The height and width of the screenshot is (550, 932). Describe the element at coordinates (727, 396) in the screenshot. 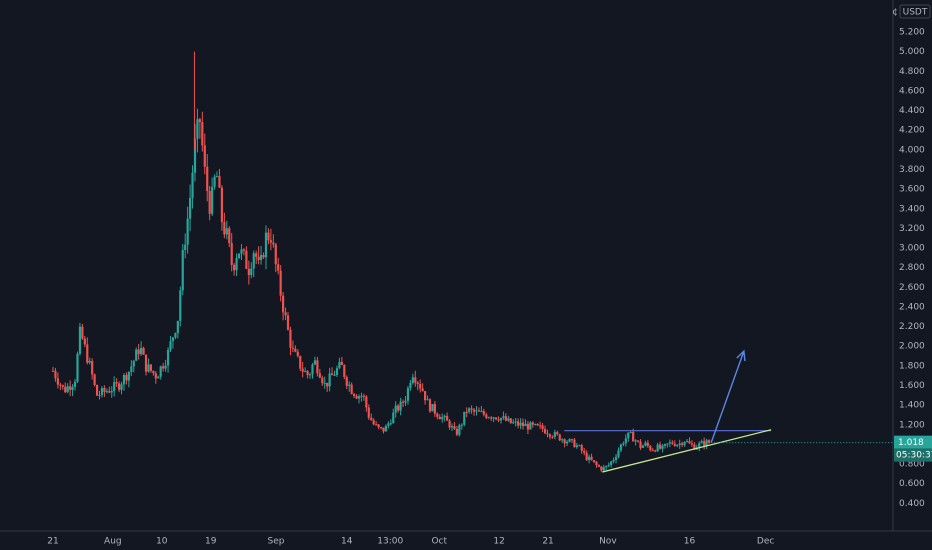

I see `breakout-arrow` at that location.